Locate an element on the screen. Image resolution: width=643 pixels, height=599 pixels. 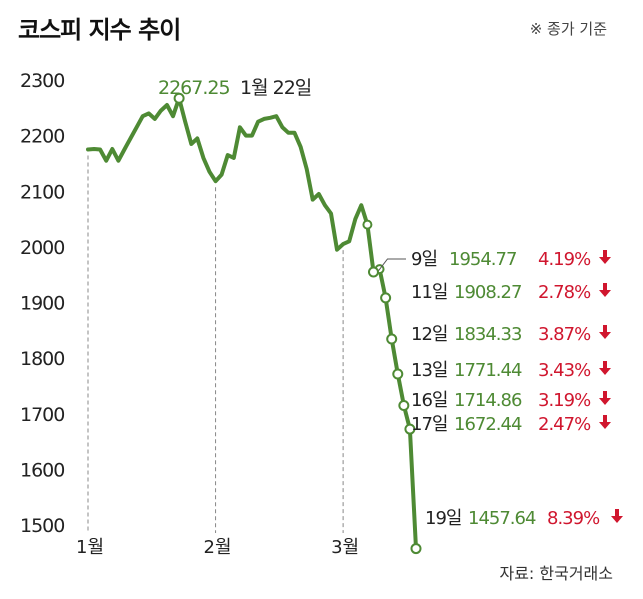
annotation-change: 3.43% is located at coordinates (564, 370).